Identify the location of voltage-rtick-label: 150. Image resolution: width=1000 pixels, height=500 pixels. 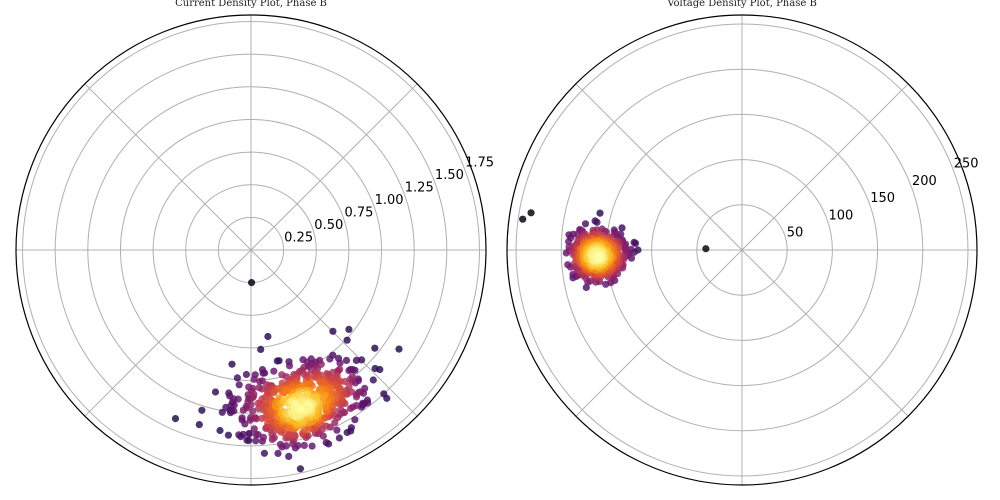
(882, 198).